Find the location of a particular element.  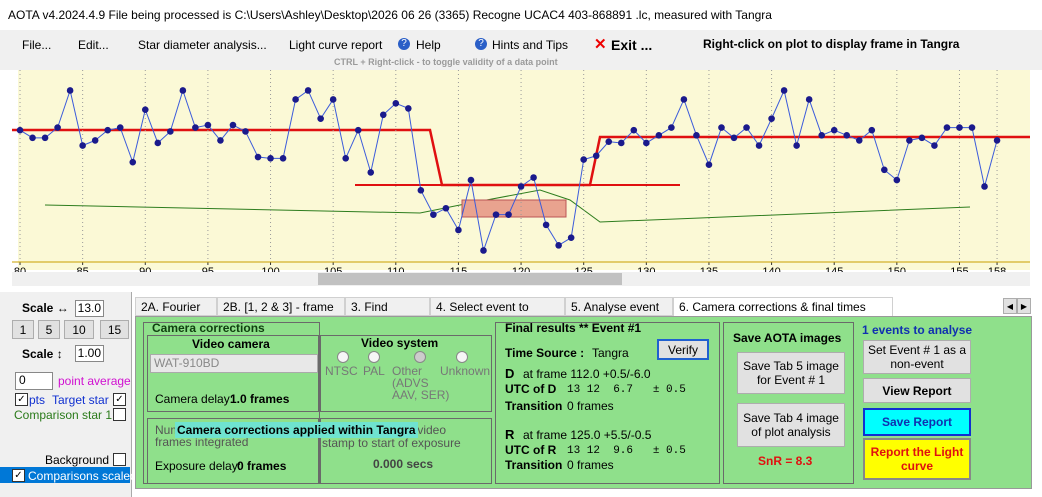

menu-item: Light curve report is located at coordinates (336, 45).